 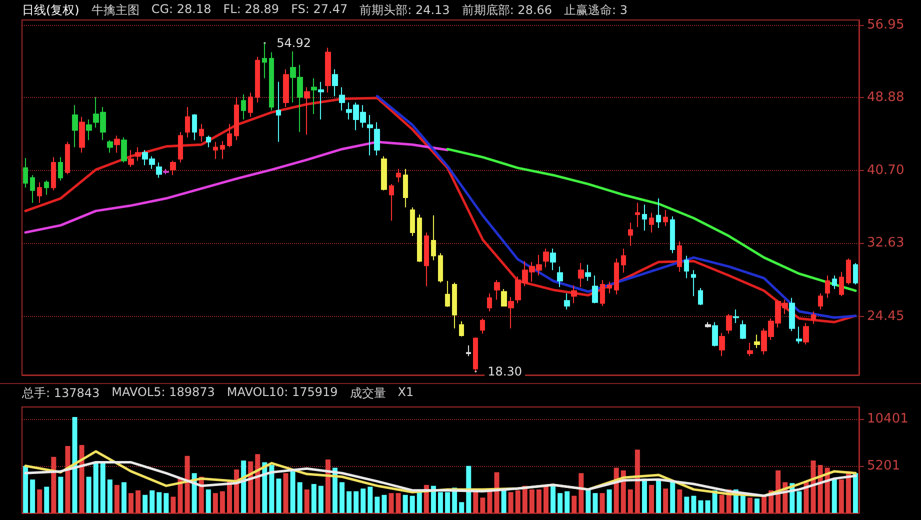 What do you see at coordinates (406, 393) in the screenshot?
I see `text: X1` at bounding box center [406, 393].